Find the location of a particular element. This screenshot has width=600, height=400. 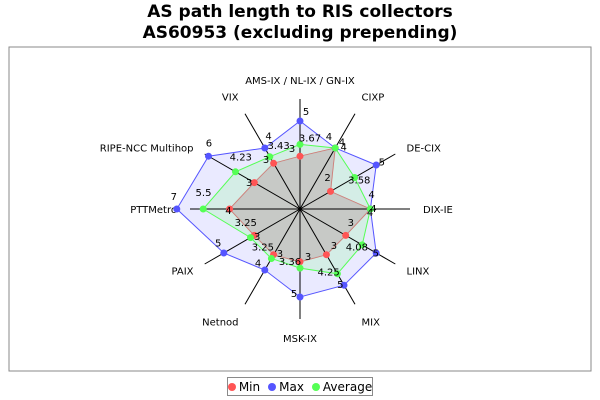

min-value-label-pttmetro: 4 is located at coordinates (228, 211).